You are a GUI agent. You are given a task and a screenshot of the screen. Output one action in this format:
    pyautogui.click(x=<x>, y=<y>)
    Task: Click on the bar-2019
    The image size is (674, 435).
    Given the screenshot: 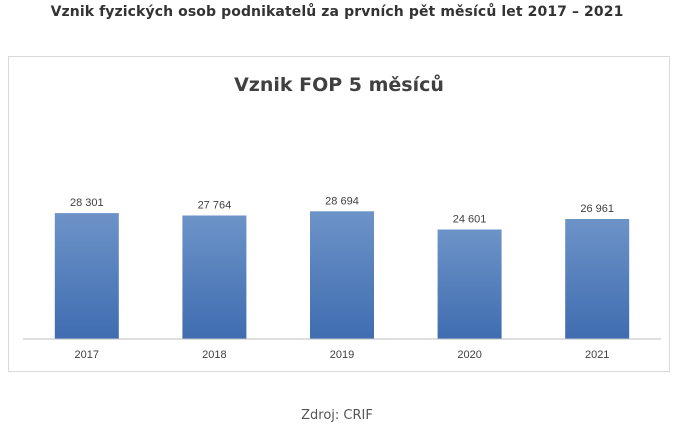 What is the action you would take?
    pyautogui.click(x=342, y=275)
    